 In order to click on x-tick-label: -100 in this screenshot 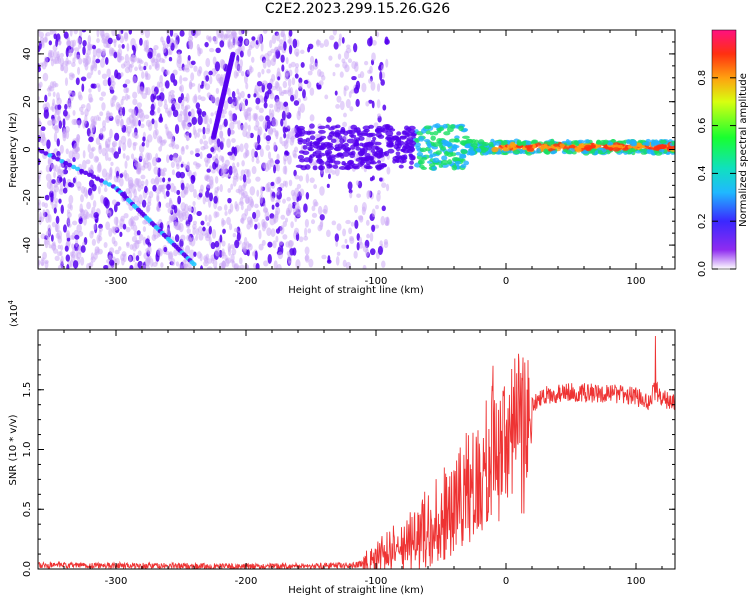, I will do `click(376, 281)`.